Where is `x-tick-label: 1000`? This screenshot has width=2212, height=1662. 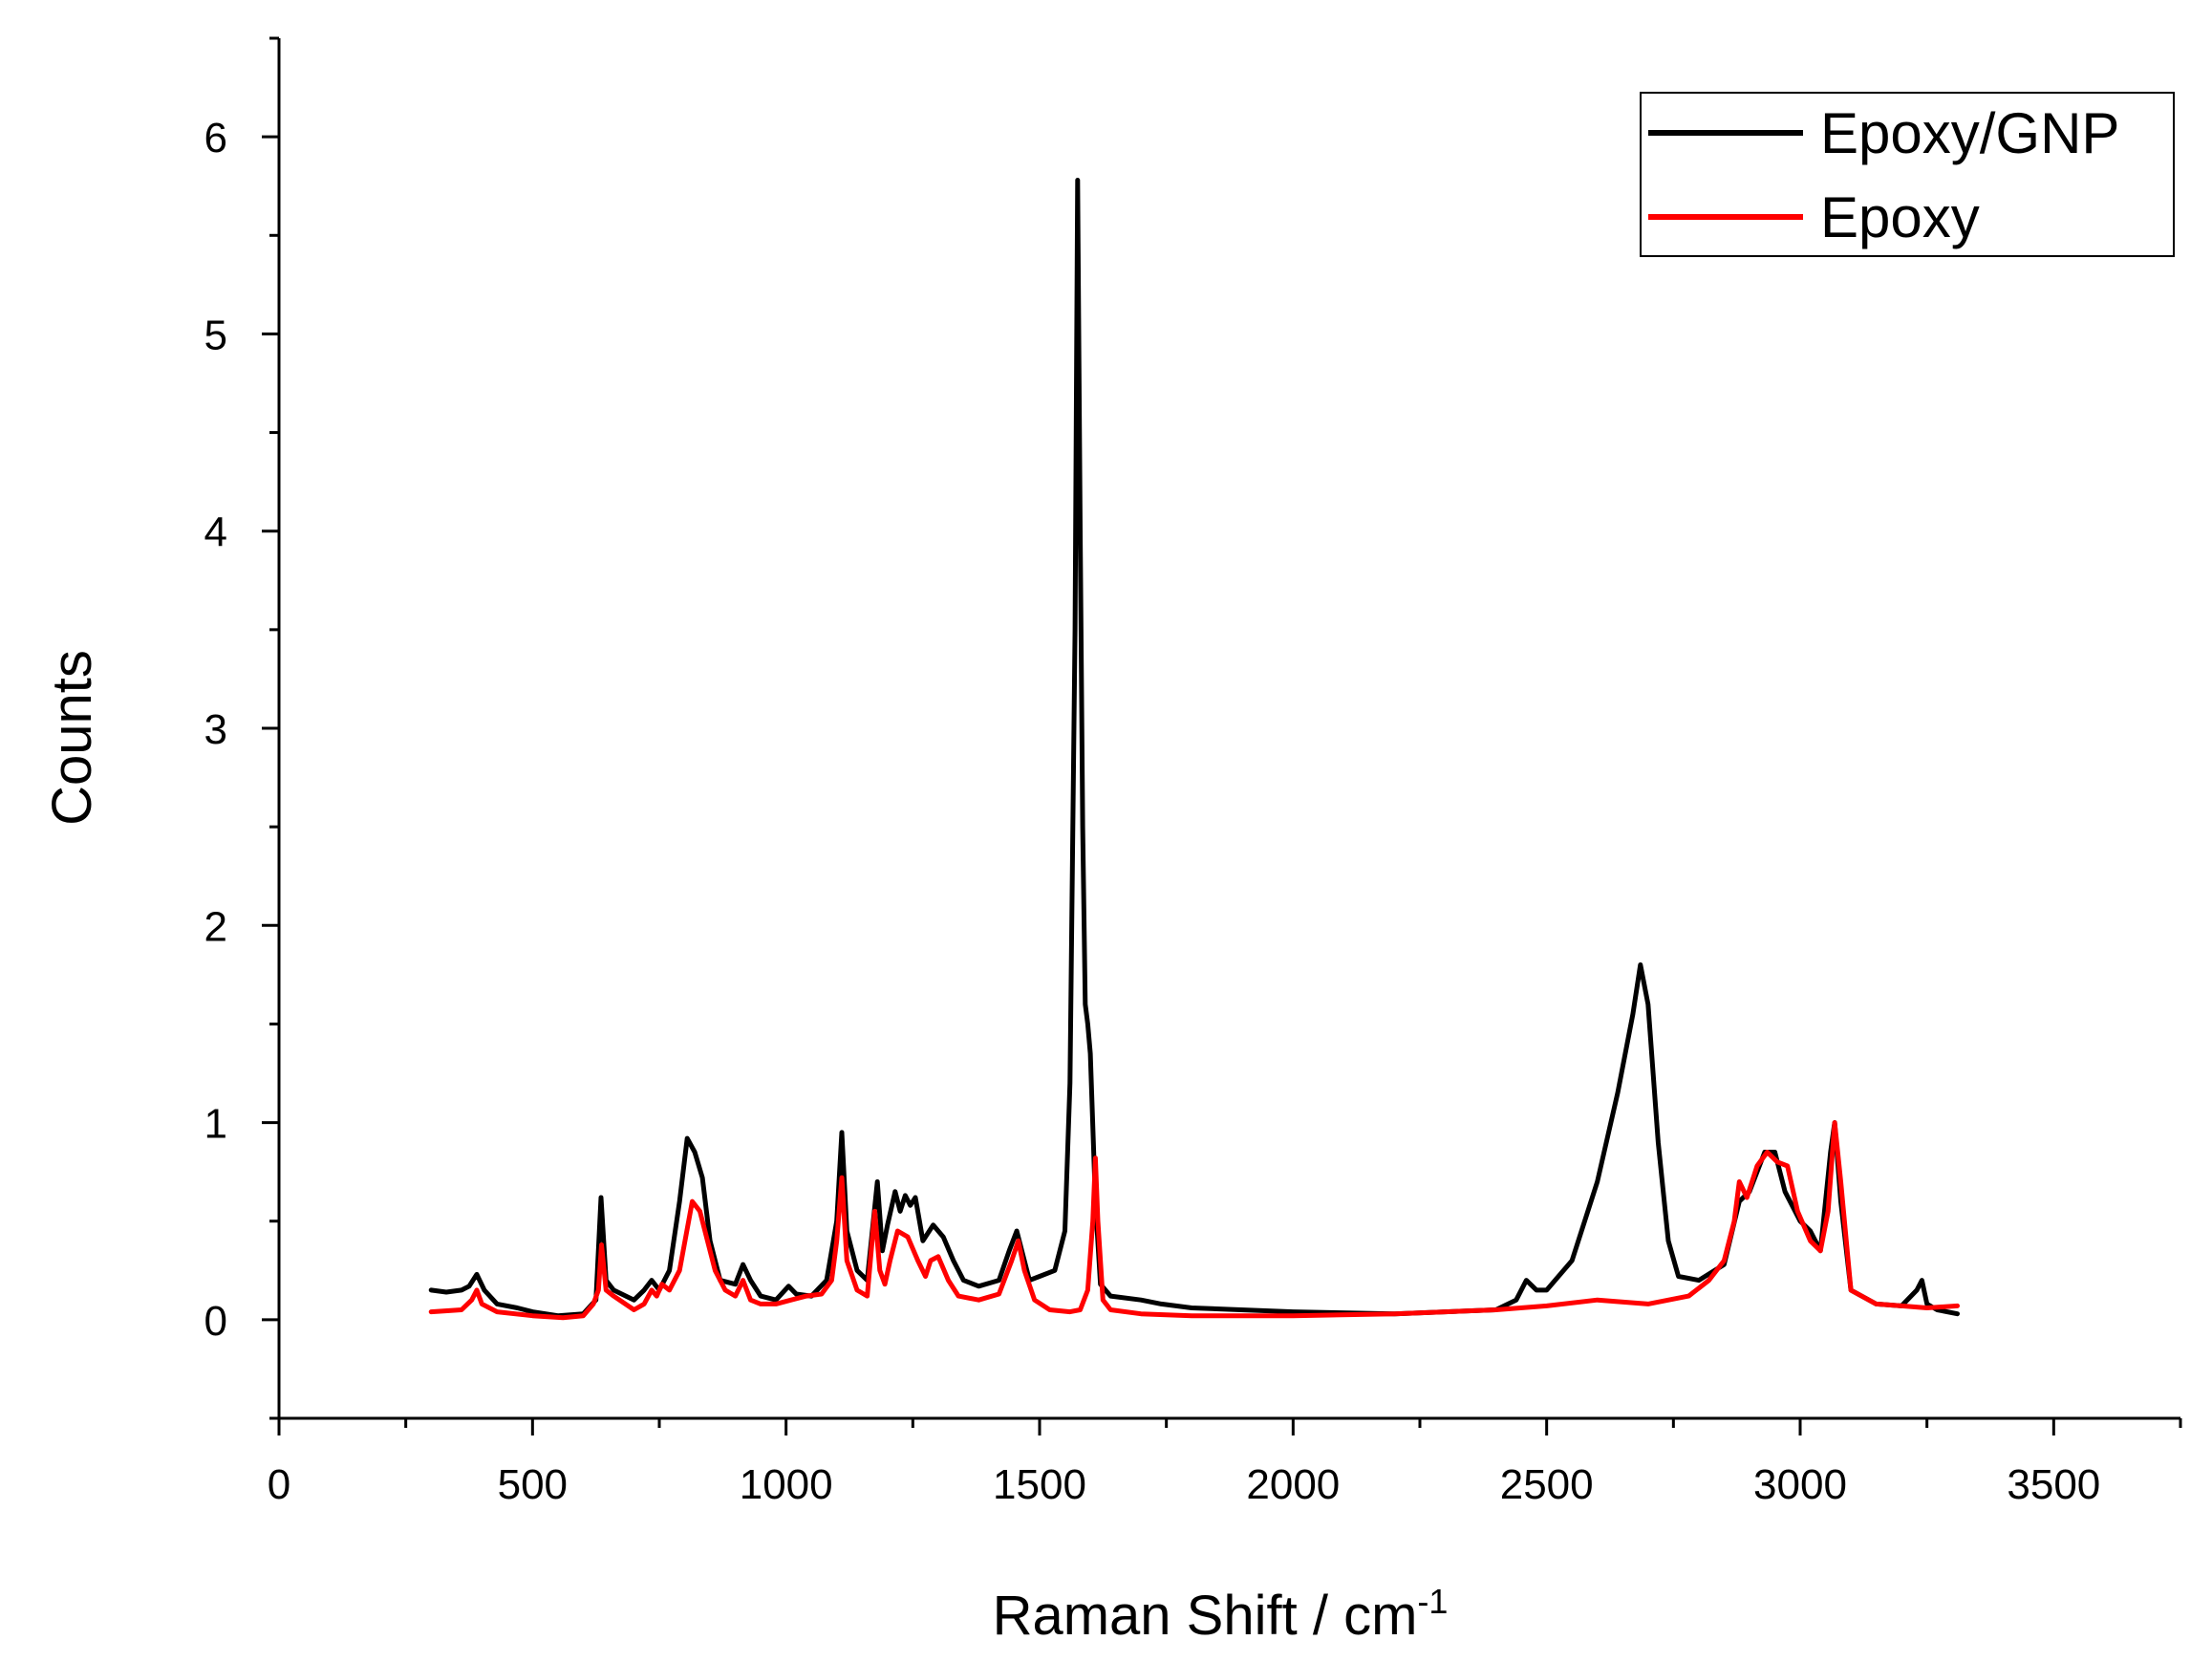 x-tick-label: 1000 is located at coordinates (786, 1485).